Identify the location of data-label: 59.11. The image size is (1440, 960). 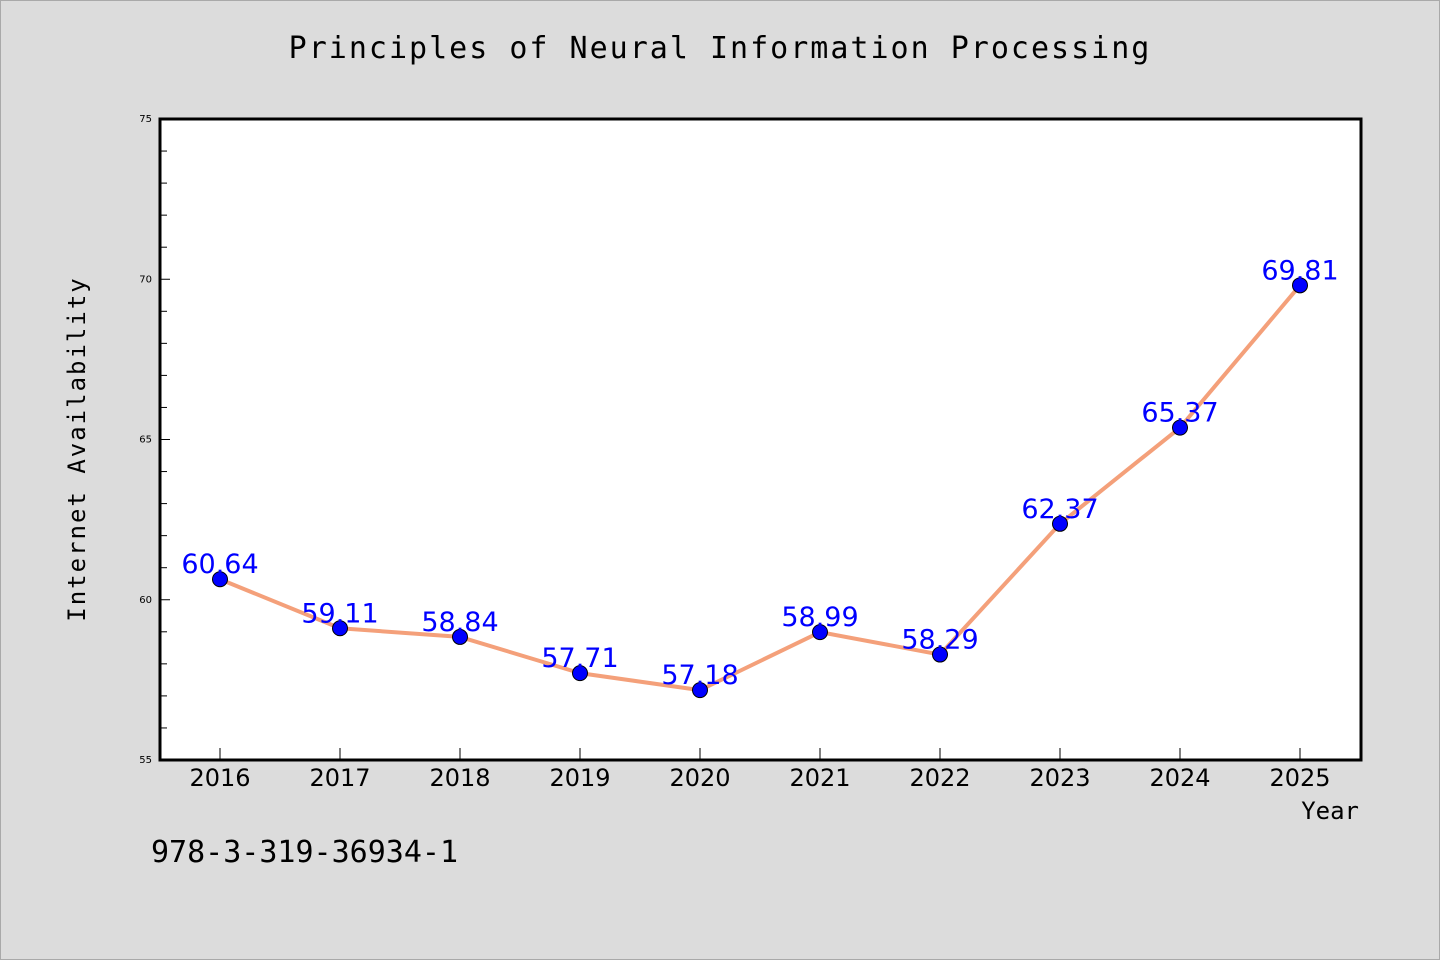
(339, 613).